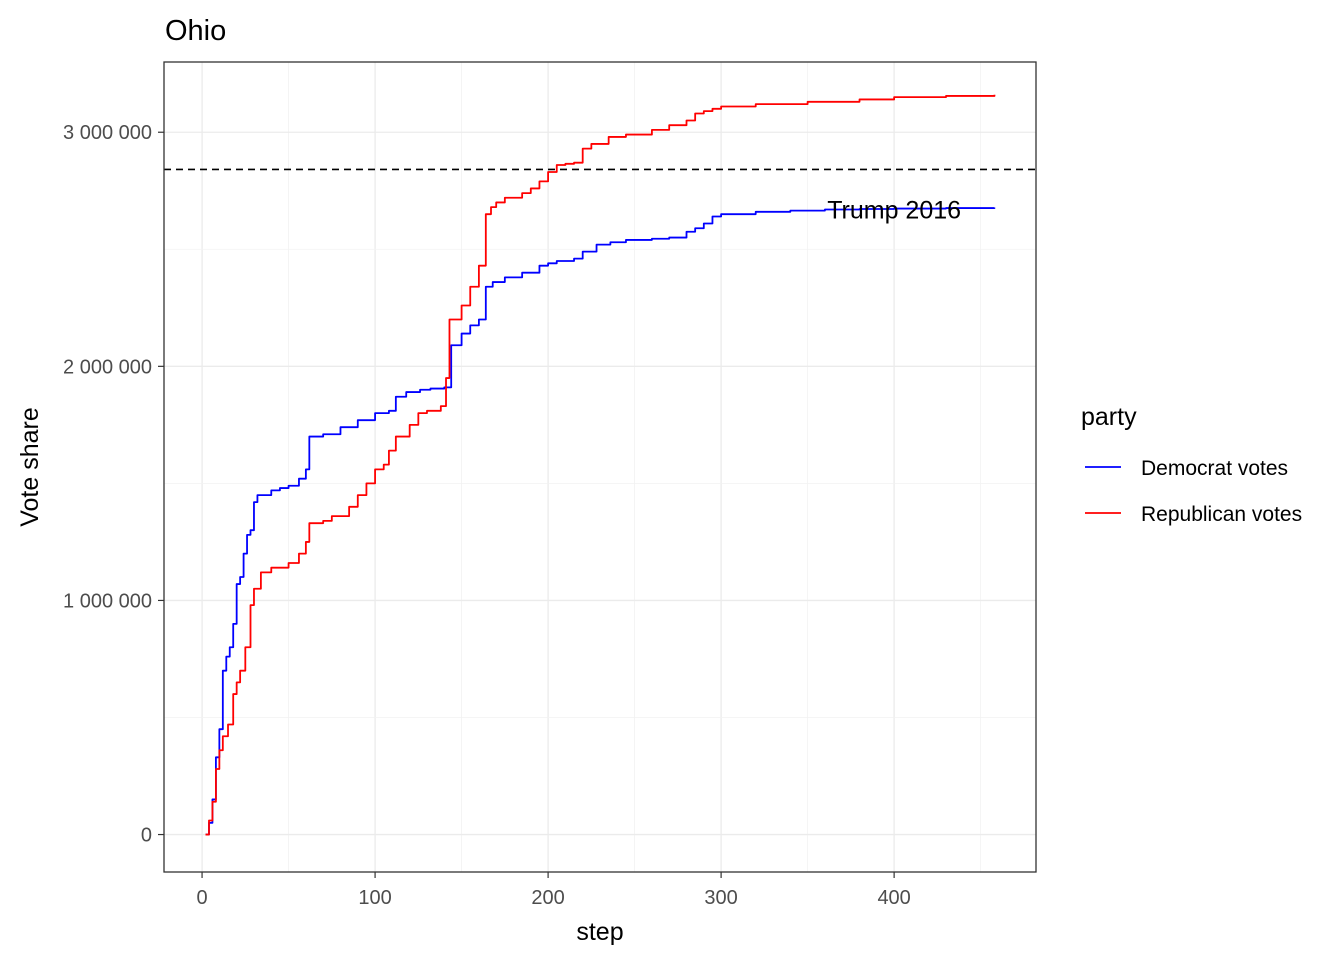 The height and width of the screenshot is (960, 1344). Describe the element at coordinates (146, 836) in the screenshot. I see `y-tick-label: 0` at that location.